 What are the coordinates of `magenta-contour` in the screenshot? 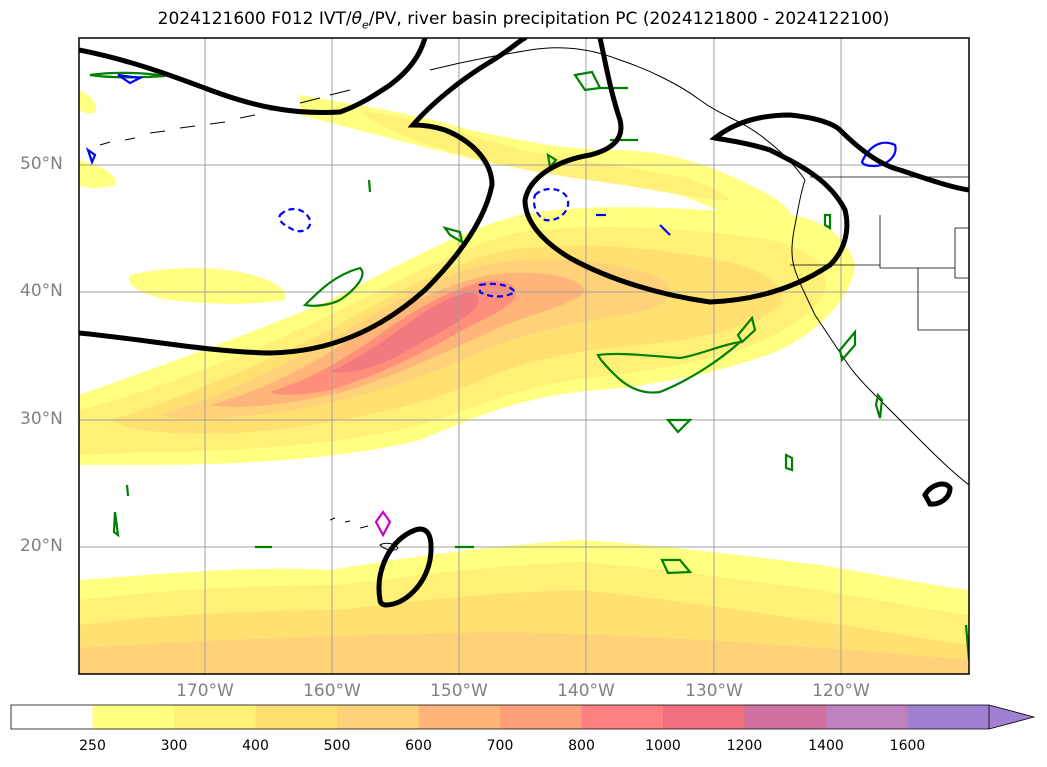 It's located at (383, 524).